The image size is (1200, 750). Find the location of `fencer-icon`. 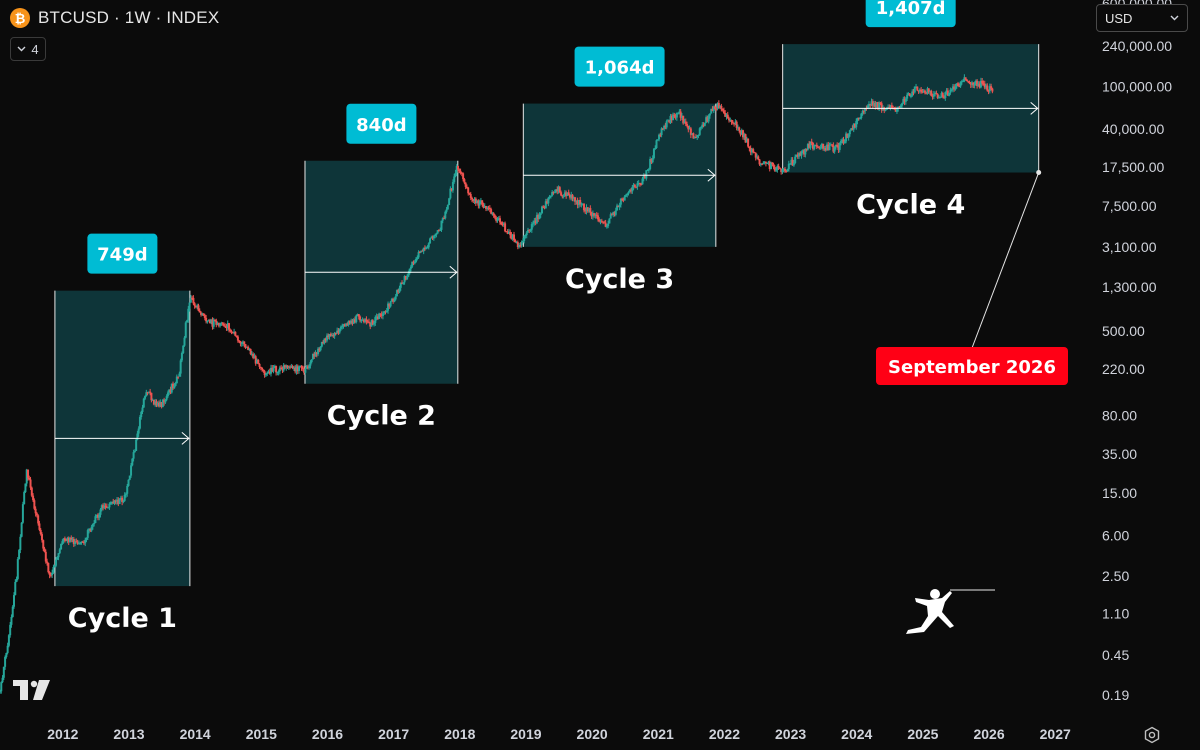

fencer-icon is located at coordinates (950, 611).